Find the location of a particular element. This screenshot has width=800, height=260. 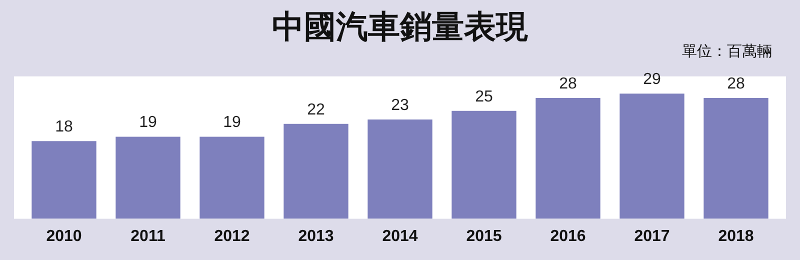

text: 單位：百萬輛 is located at coordinates (727, 51).